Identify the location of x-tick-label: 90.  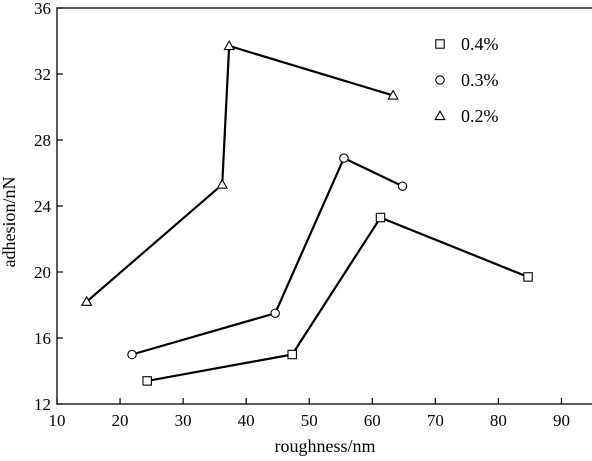
(561, 420).